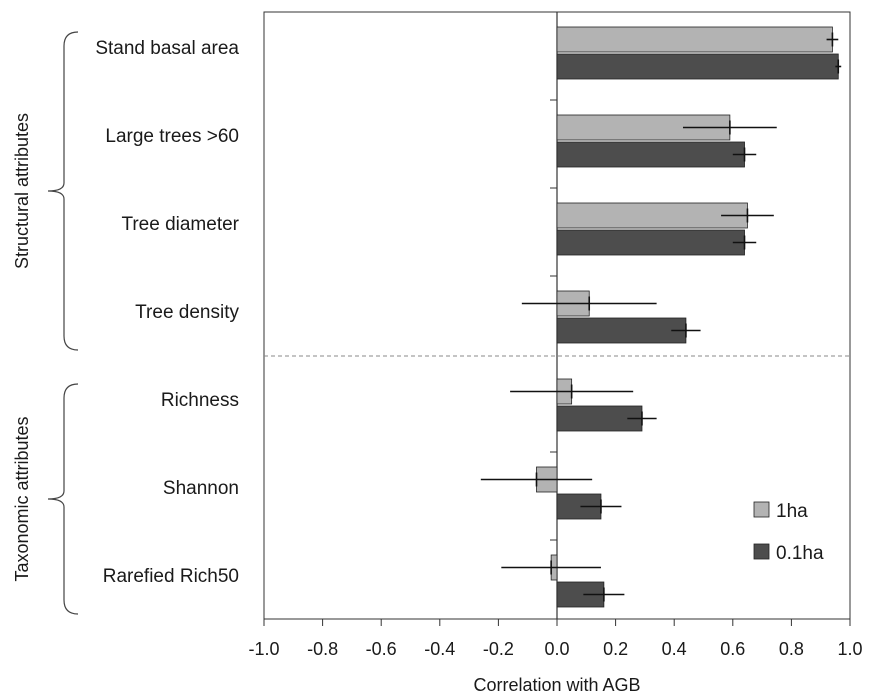  I want to click on x-tick-label: 0.6, so click(732, 649).